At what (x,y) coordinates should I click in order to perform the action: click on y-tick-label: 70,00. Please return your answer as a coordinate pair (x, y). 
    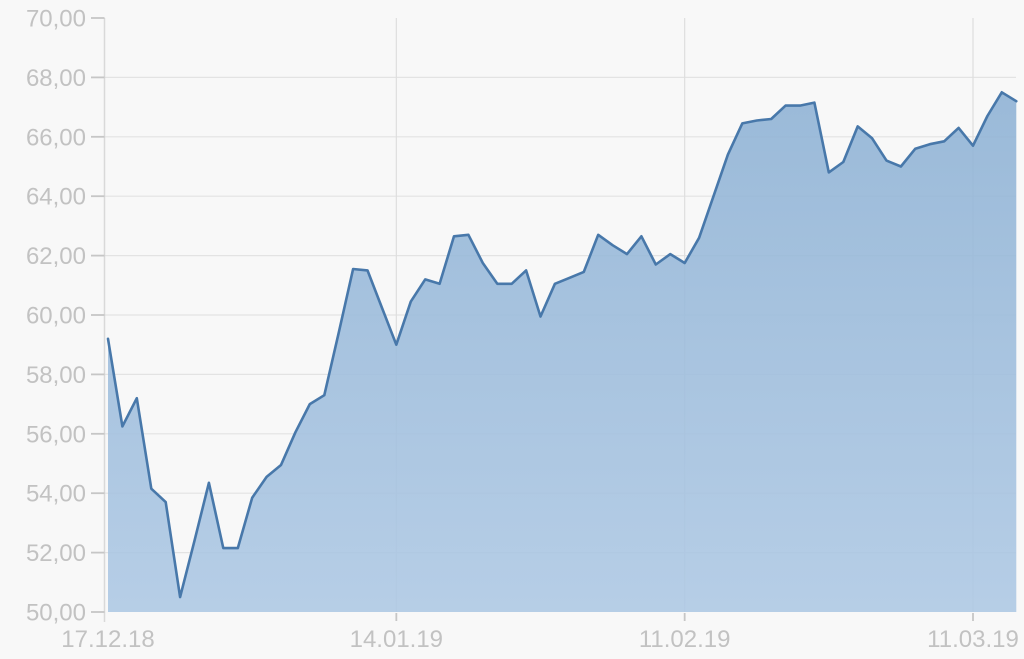
    Looking at the image, I should click on (56, 19).